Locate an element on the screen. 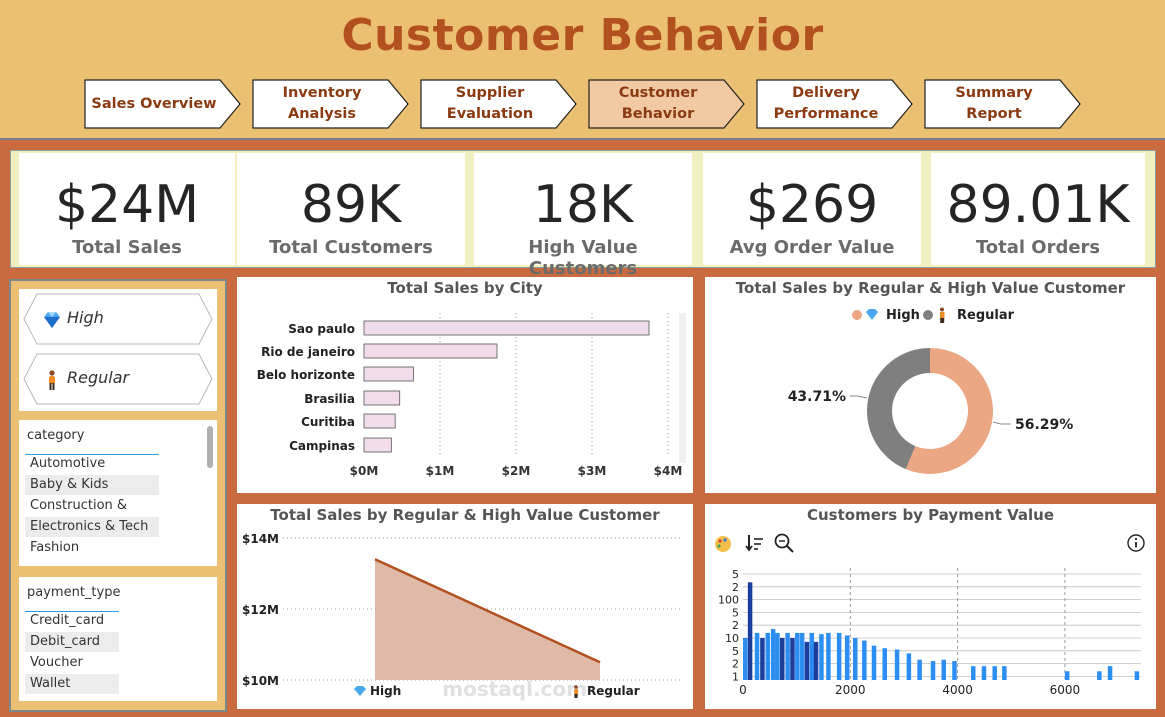 This screenshot has height=717, width=1165. slicer-scrollbar is located at coordinates (210, 447).